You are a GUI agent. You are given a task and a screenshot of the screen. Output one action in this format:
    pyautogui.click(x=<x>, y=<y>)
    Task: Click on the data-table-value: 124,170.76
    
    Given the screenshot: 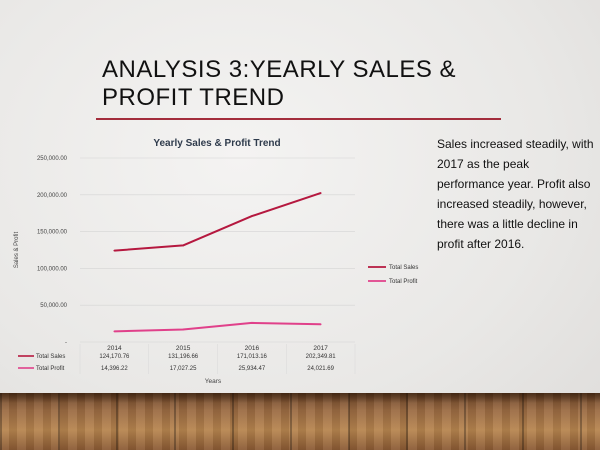 What is the action you would take?
    pyautogui.click(x=114, y=357)
    